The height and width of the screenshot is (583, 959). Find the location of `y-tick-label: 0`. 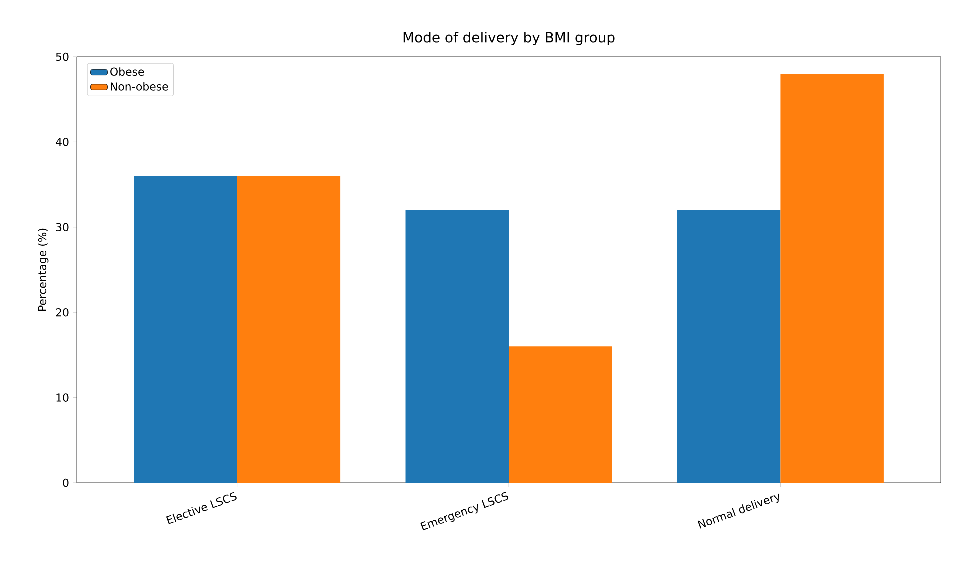

y-tick-label: 0 is located at coordinates (66, 483).